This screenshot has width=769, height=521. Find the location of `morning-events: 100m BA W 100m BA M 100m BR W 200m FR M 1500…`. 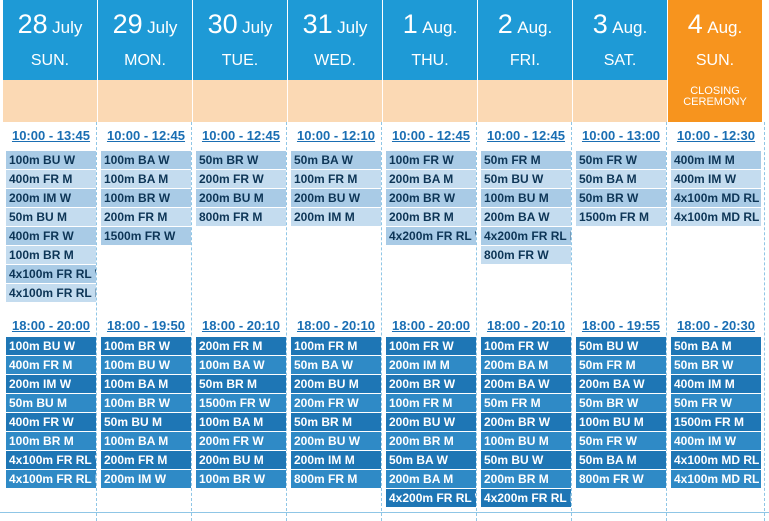

morning-events: 100m BA W 100m BA M 100m BR W 200m FR M 1500… is located at coordinates (146, 198).